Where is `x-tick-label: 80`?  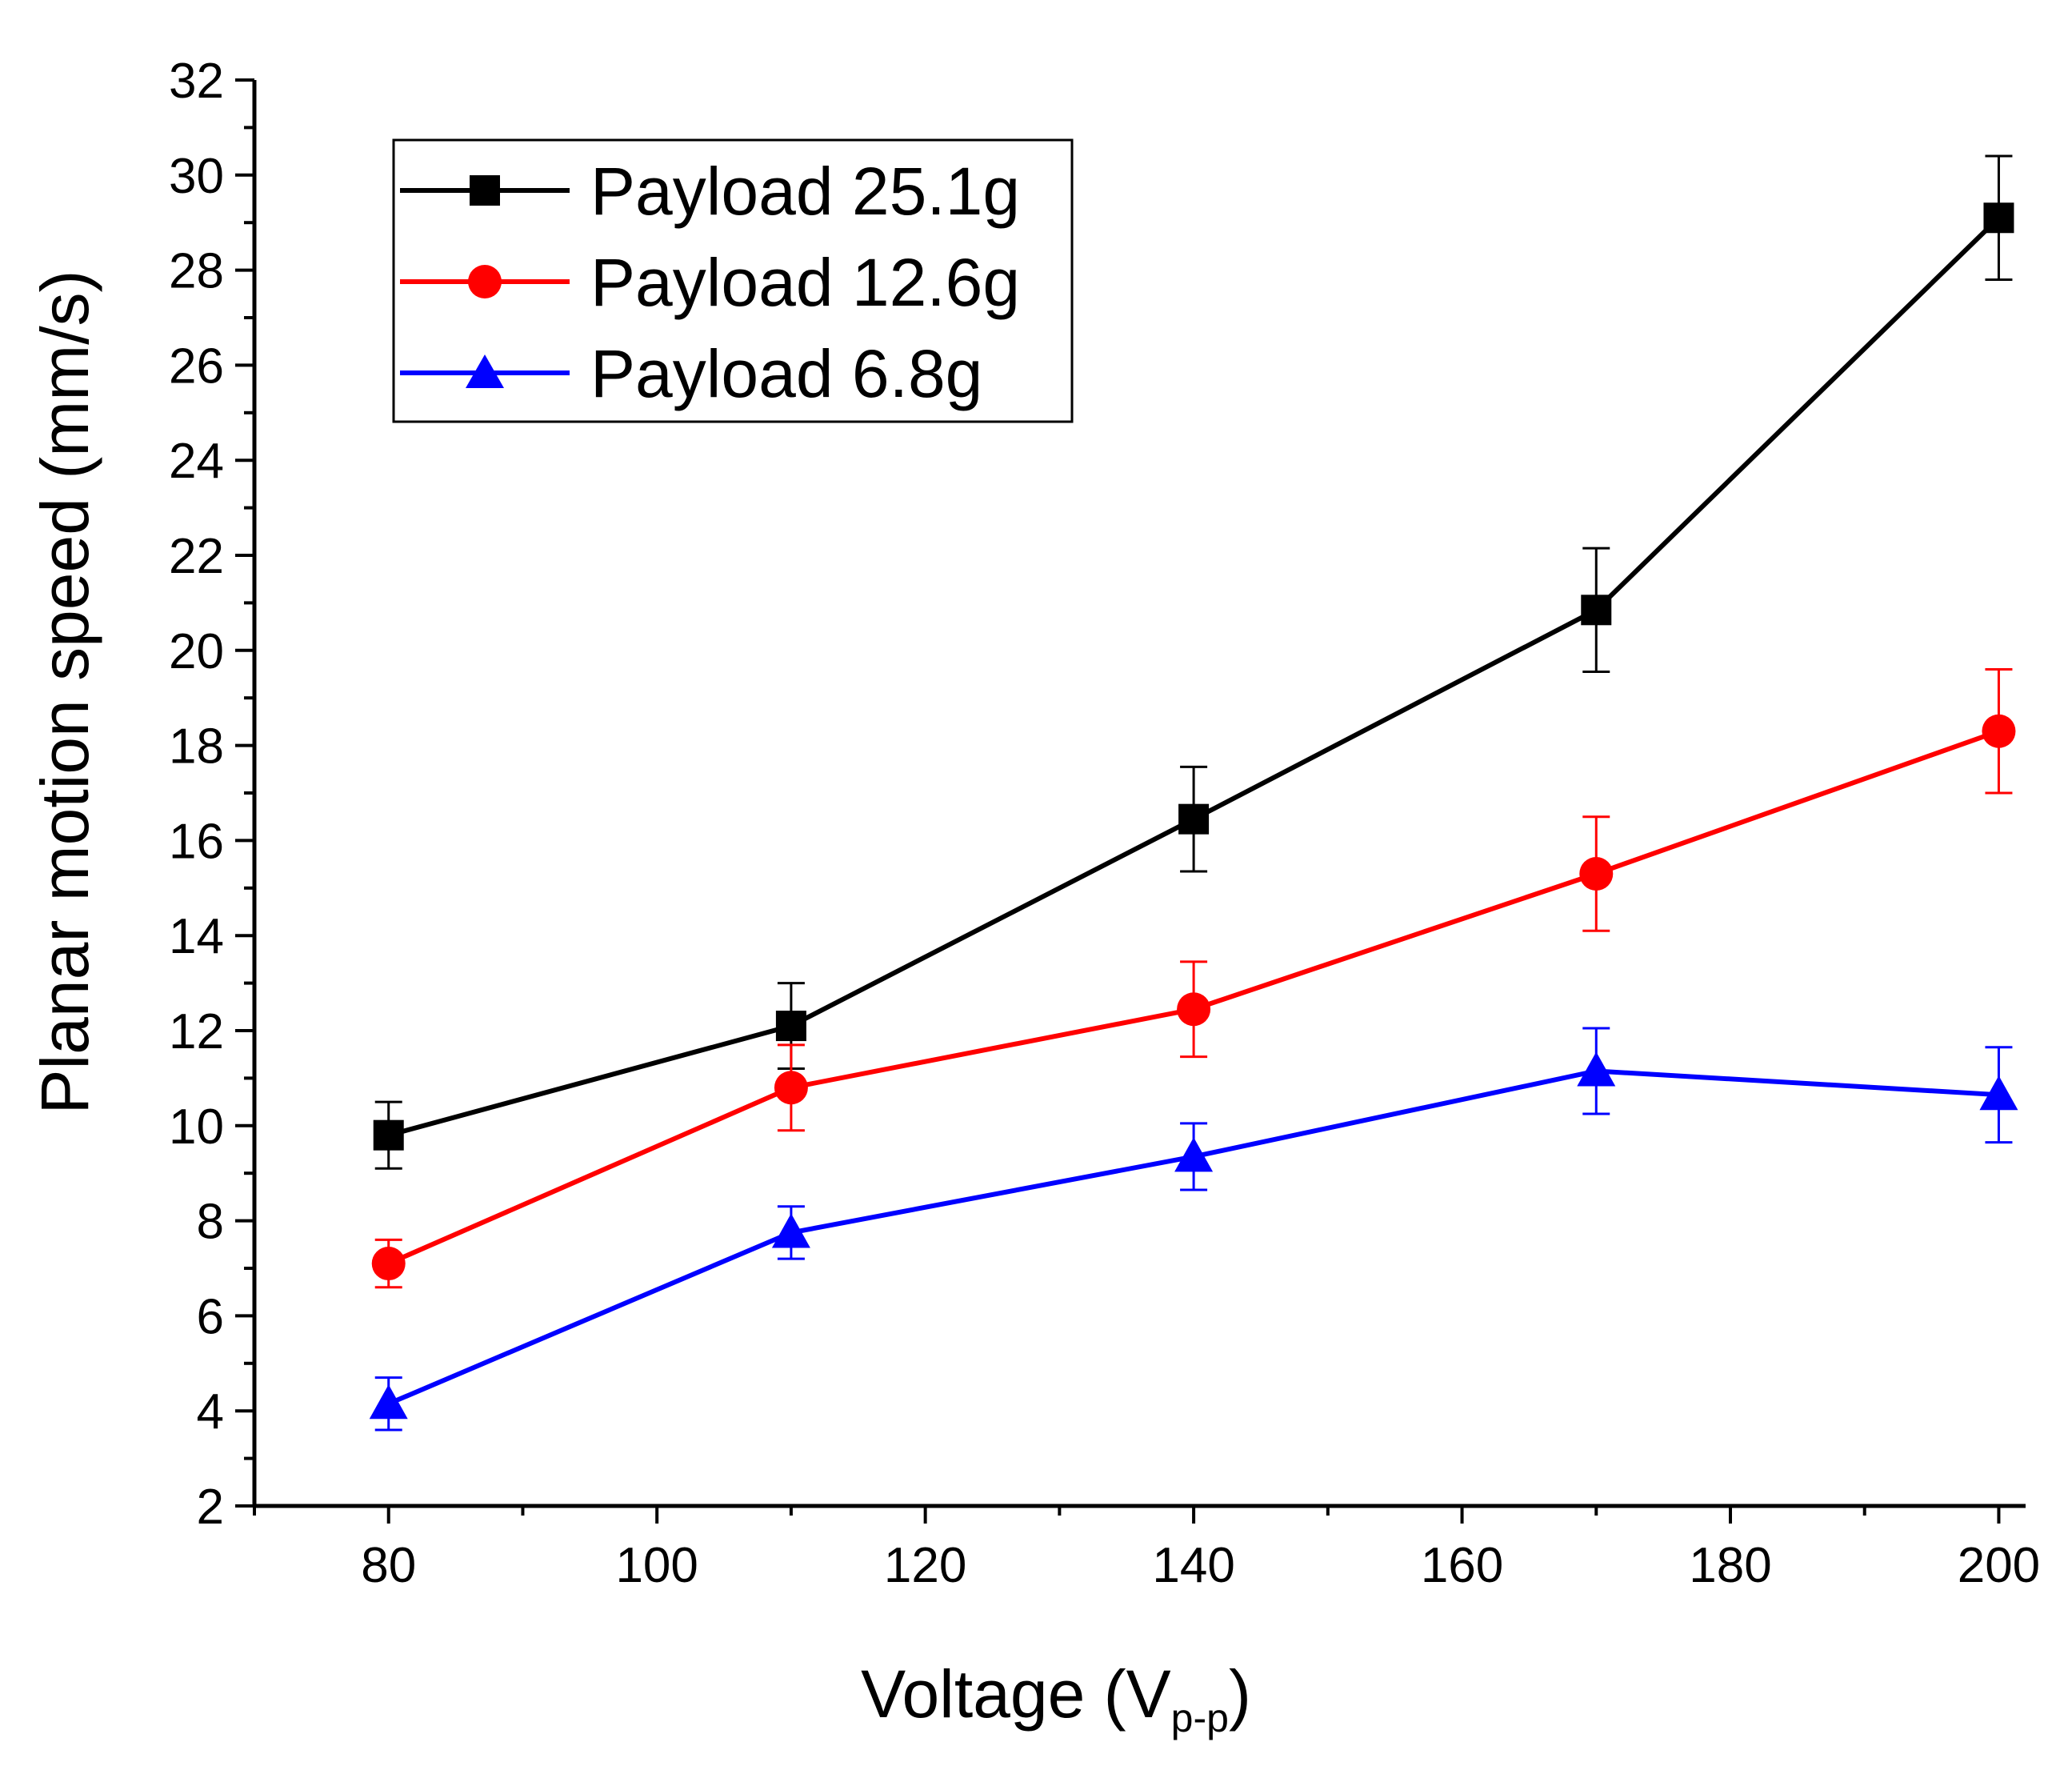 x-tick-label: 80 is located at coordinates (388, 1565).